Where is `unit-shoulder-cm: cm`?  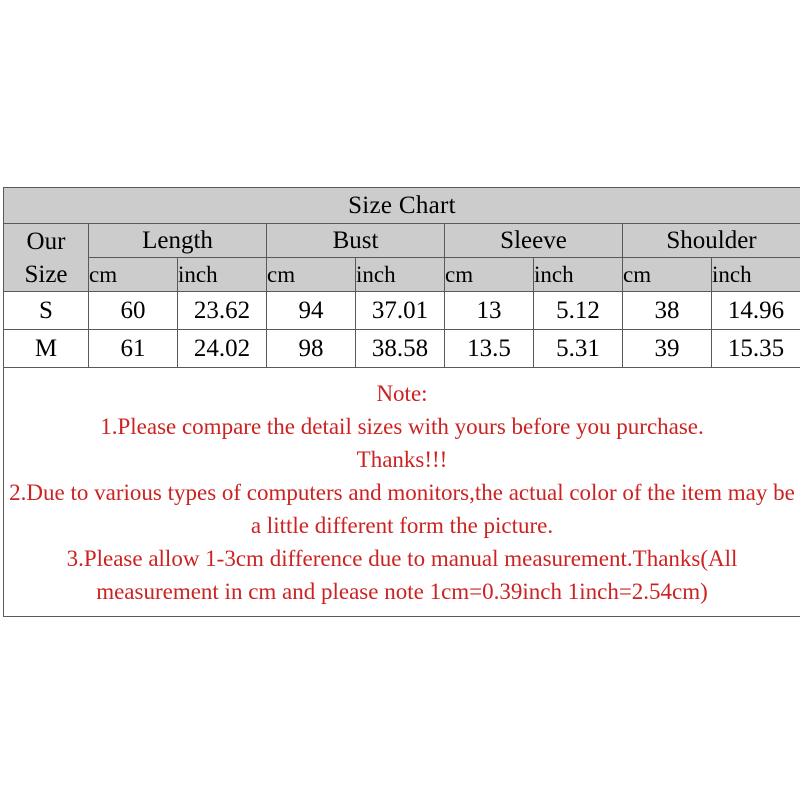
unit-shoulder-cm: cm is located at coordinates (667, 274).